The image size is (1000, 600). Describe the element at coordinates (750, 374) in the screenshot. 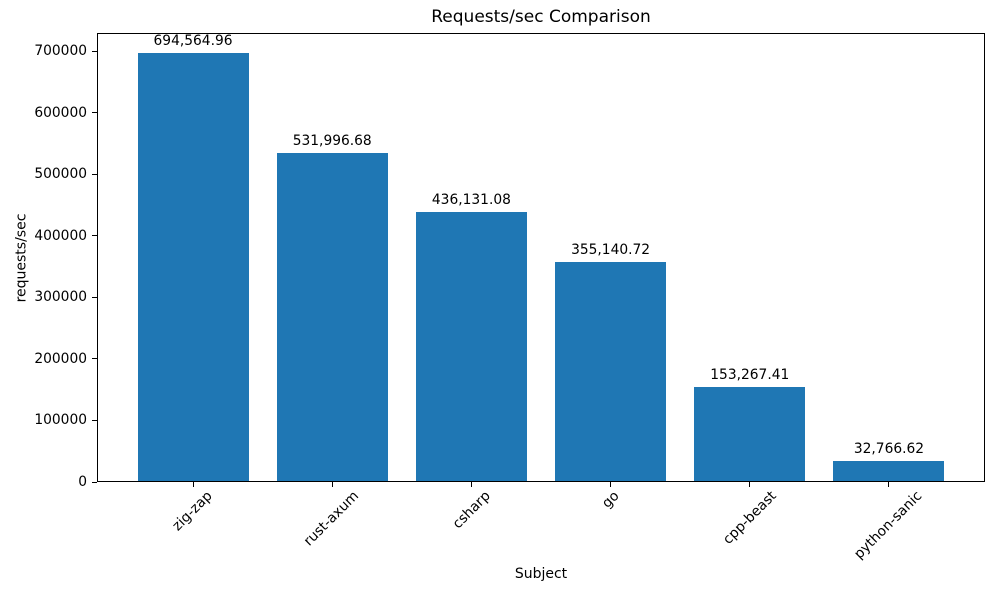

I see `bar-value-label: 153,267.41` at that location.